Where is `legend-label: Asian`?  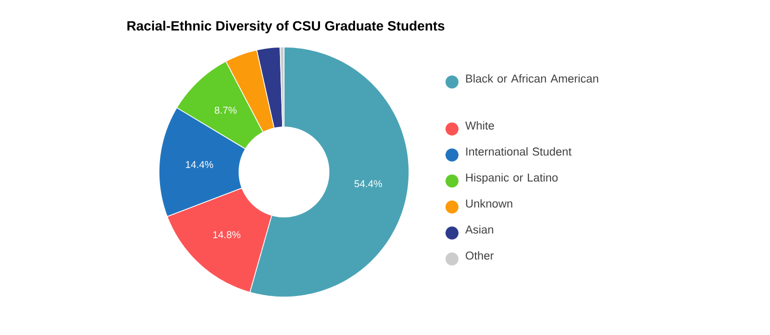 legend-label: Asian is located at coordinates (479, 229).